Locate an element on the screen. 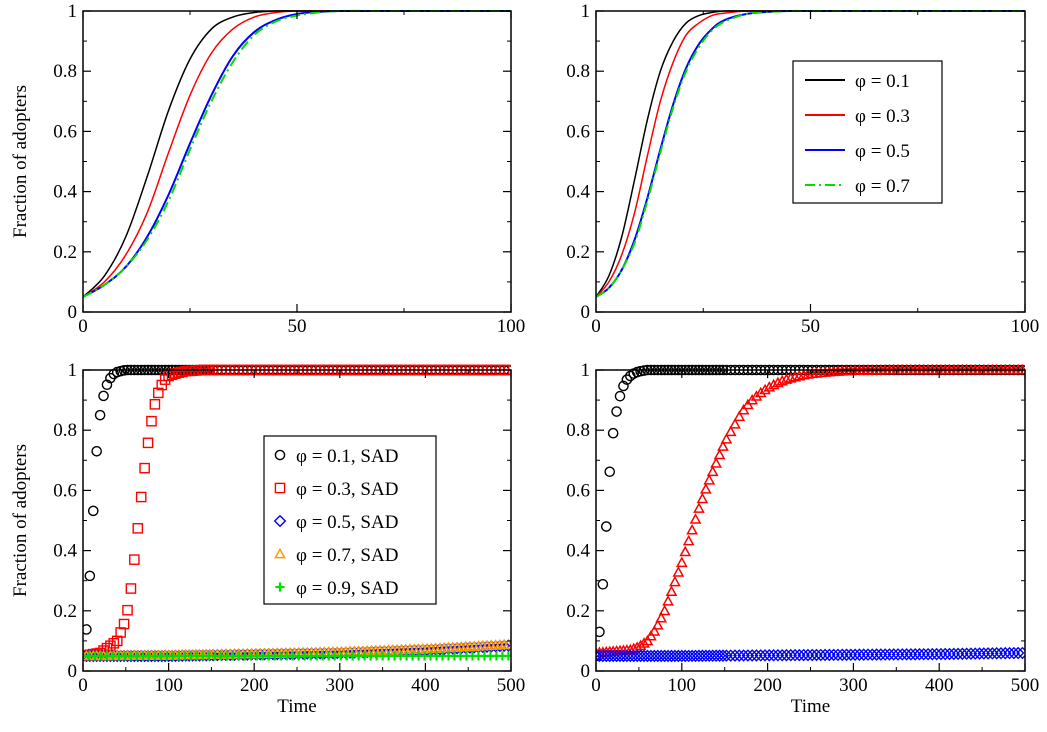 Image resolution: width=1047 pixels, height=732 pixels. legend-label: φ = 0.1, SAD is located at coordinates (347, 456).